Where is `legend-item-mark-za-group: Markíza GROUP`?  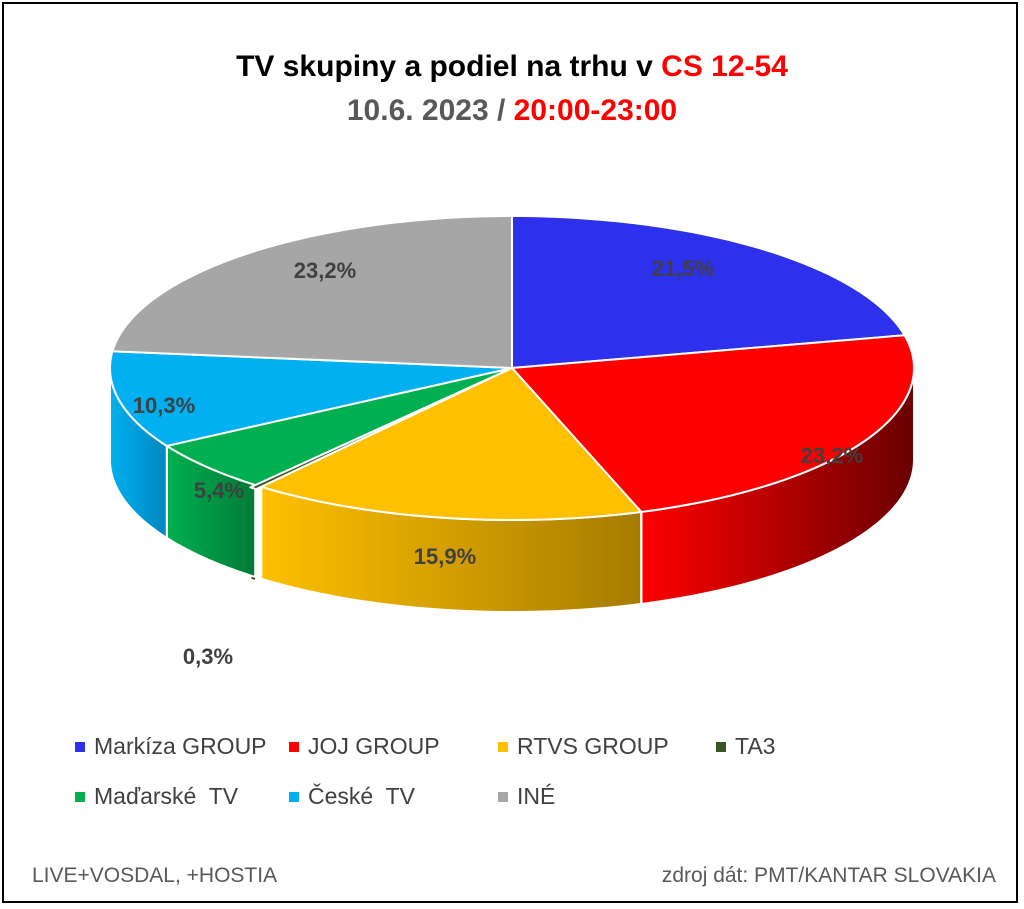 legend-item-mark-za-group: Markíza GROUP is located at coordinates (171, 746).